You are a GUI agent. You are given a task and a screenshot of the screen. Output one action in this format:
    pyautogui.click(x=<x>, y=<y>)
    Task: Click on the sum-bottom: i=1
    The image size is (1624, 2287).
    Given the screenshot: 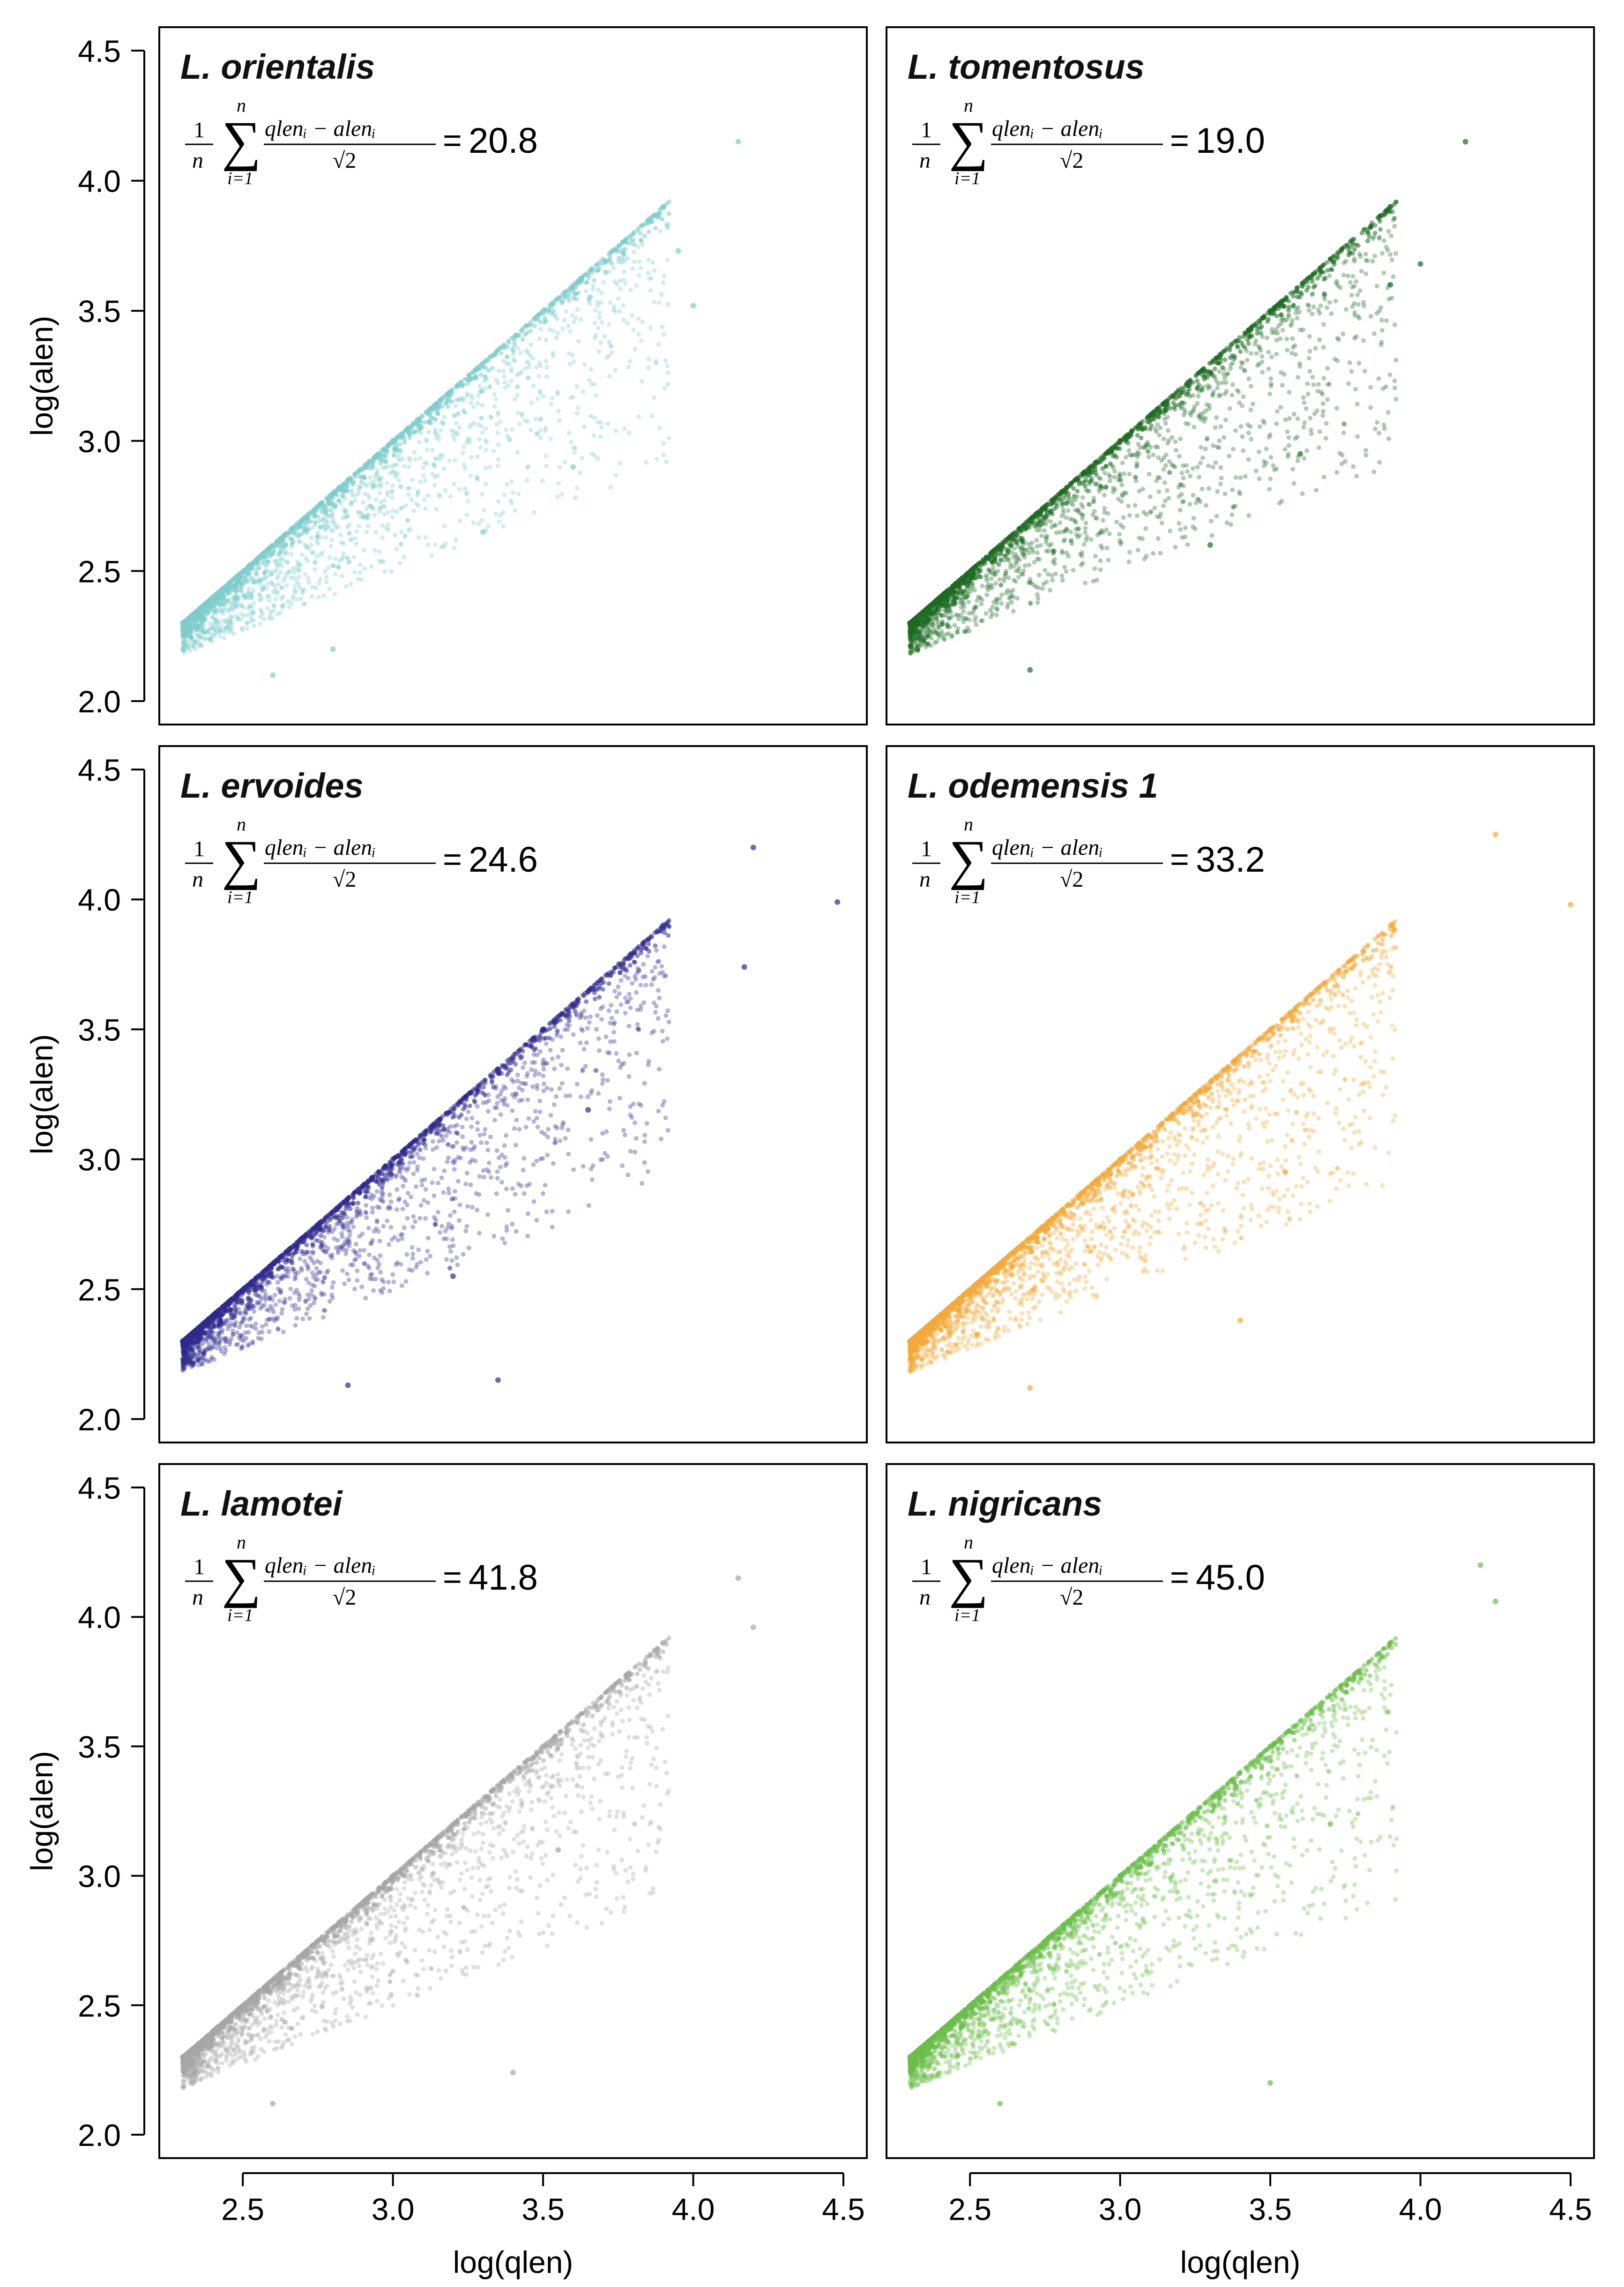 What is the action you would take?
    pyautogui.click(x=240, y=178)
    